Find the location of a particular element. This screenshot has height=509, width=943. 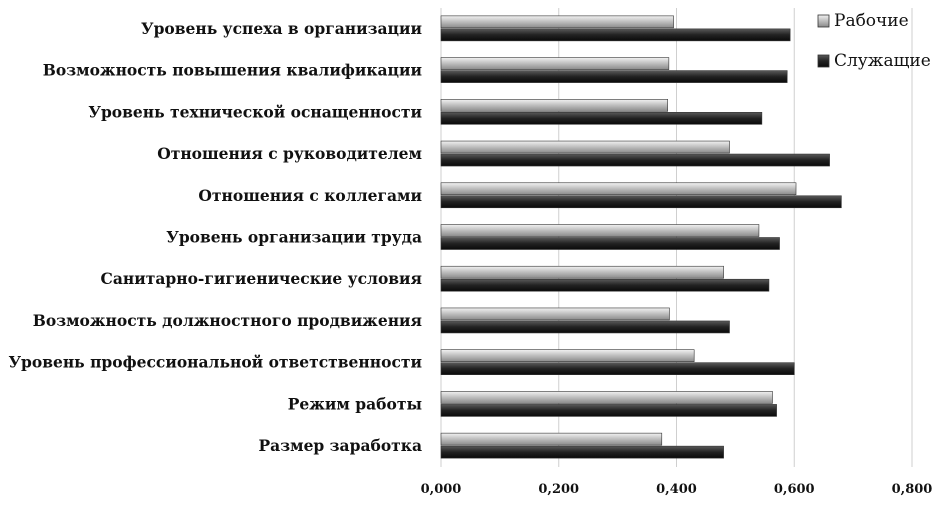

category-label-5: Уровень организации труда is located at coordinates (294, 237).